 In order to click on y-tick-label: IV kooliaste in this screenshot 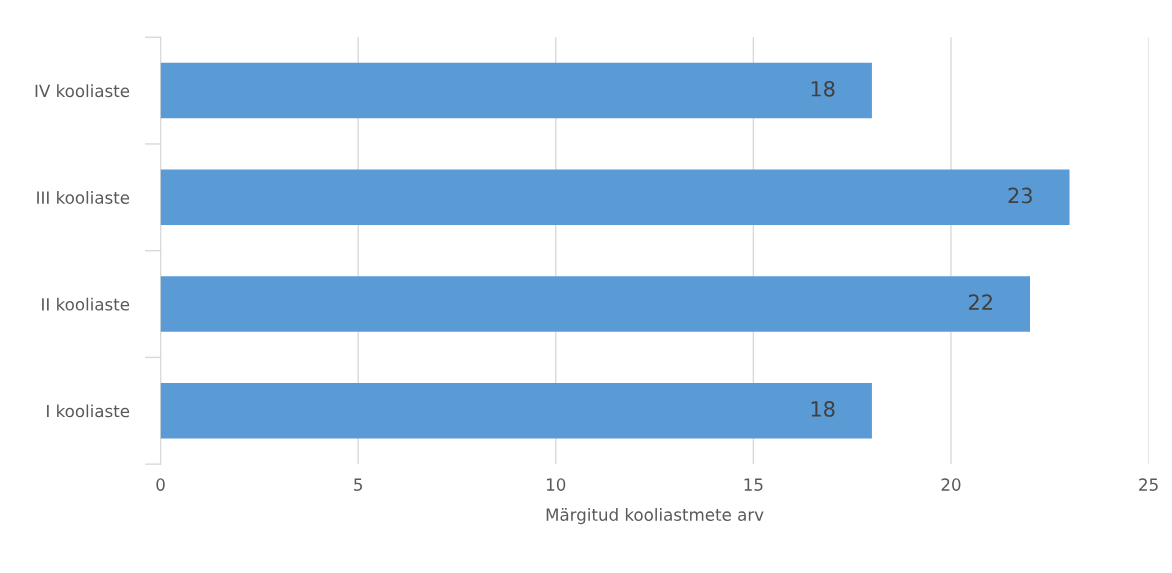, I will do `click(82, 91)`.